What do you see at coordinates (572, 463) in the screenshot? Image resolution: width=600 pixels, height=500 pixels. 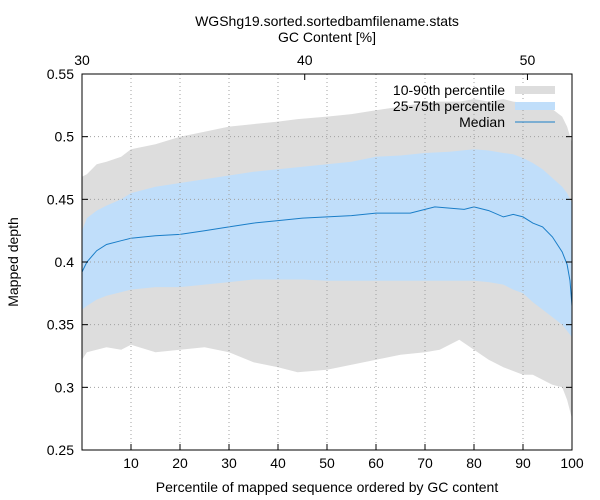 I see `x-tick-label: 100` at bounding box center [572, 463].